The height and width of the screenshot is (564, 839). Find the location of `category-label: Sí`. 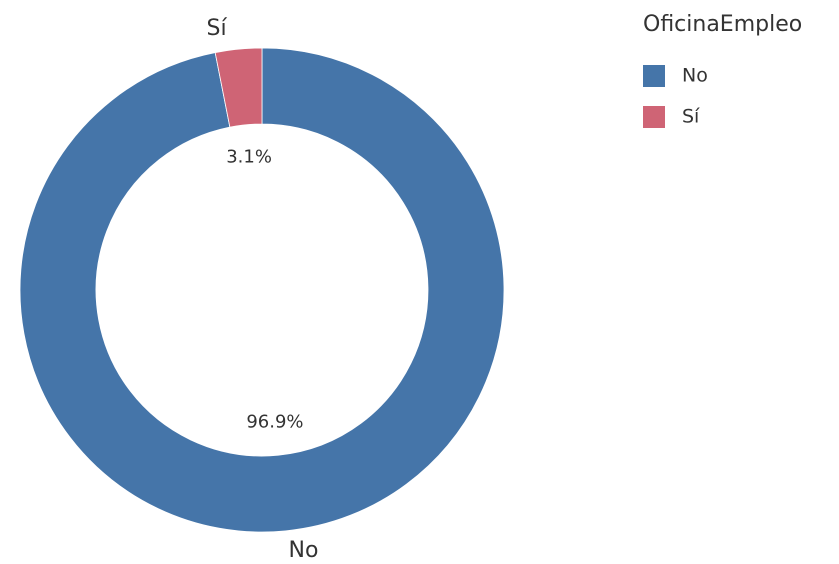

category-label: Sí is located at coordinates (216, 28).